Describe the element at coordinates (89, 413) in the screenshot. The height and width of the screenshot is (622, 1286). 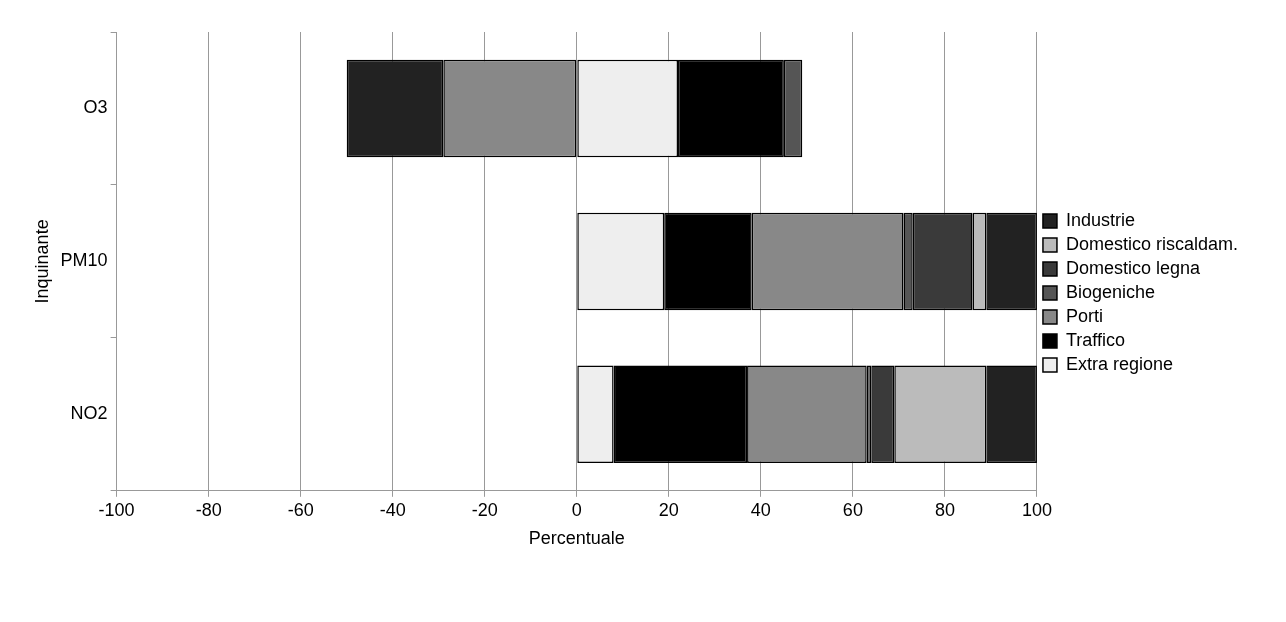
I see `y-tick-label: NO2` at that location.